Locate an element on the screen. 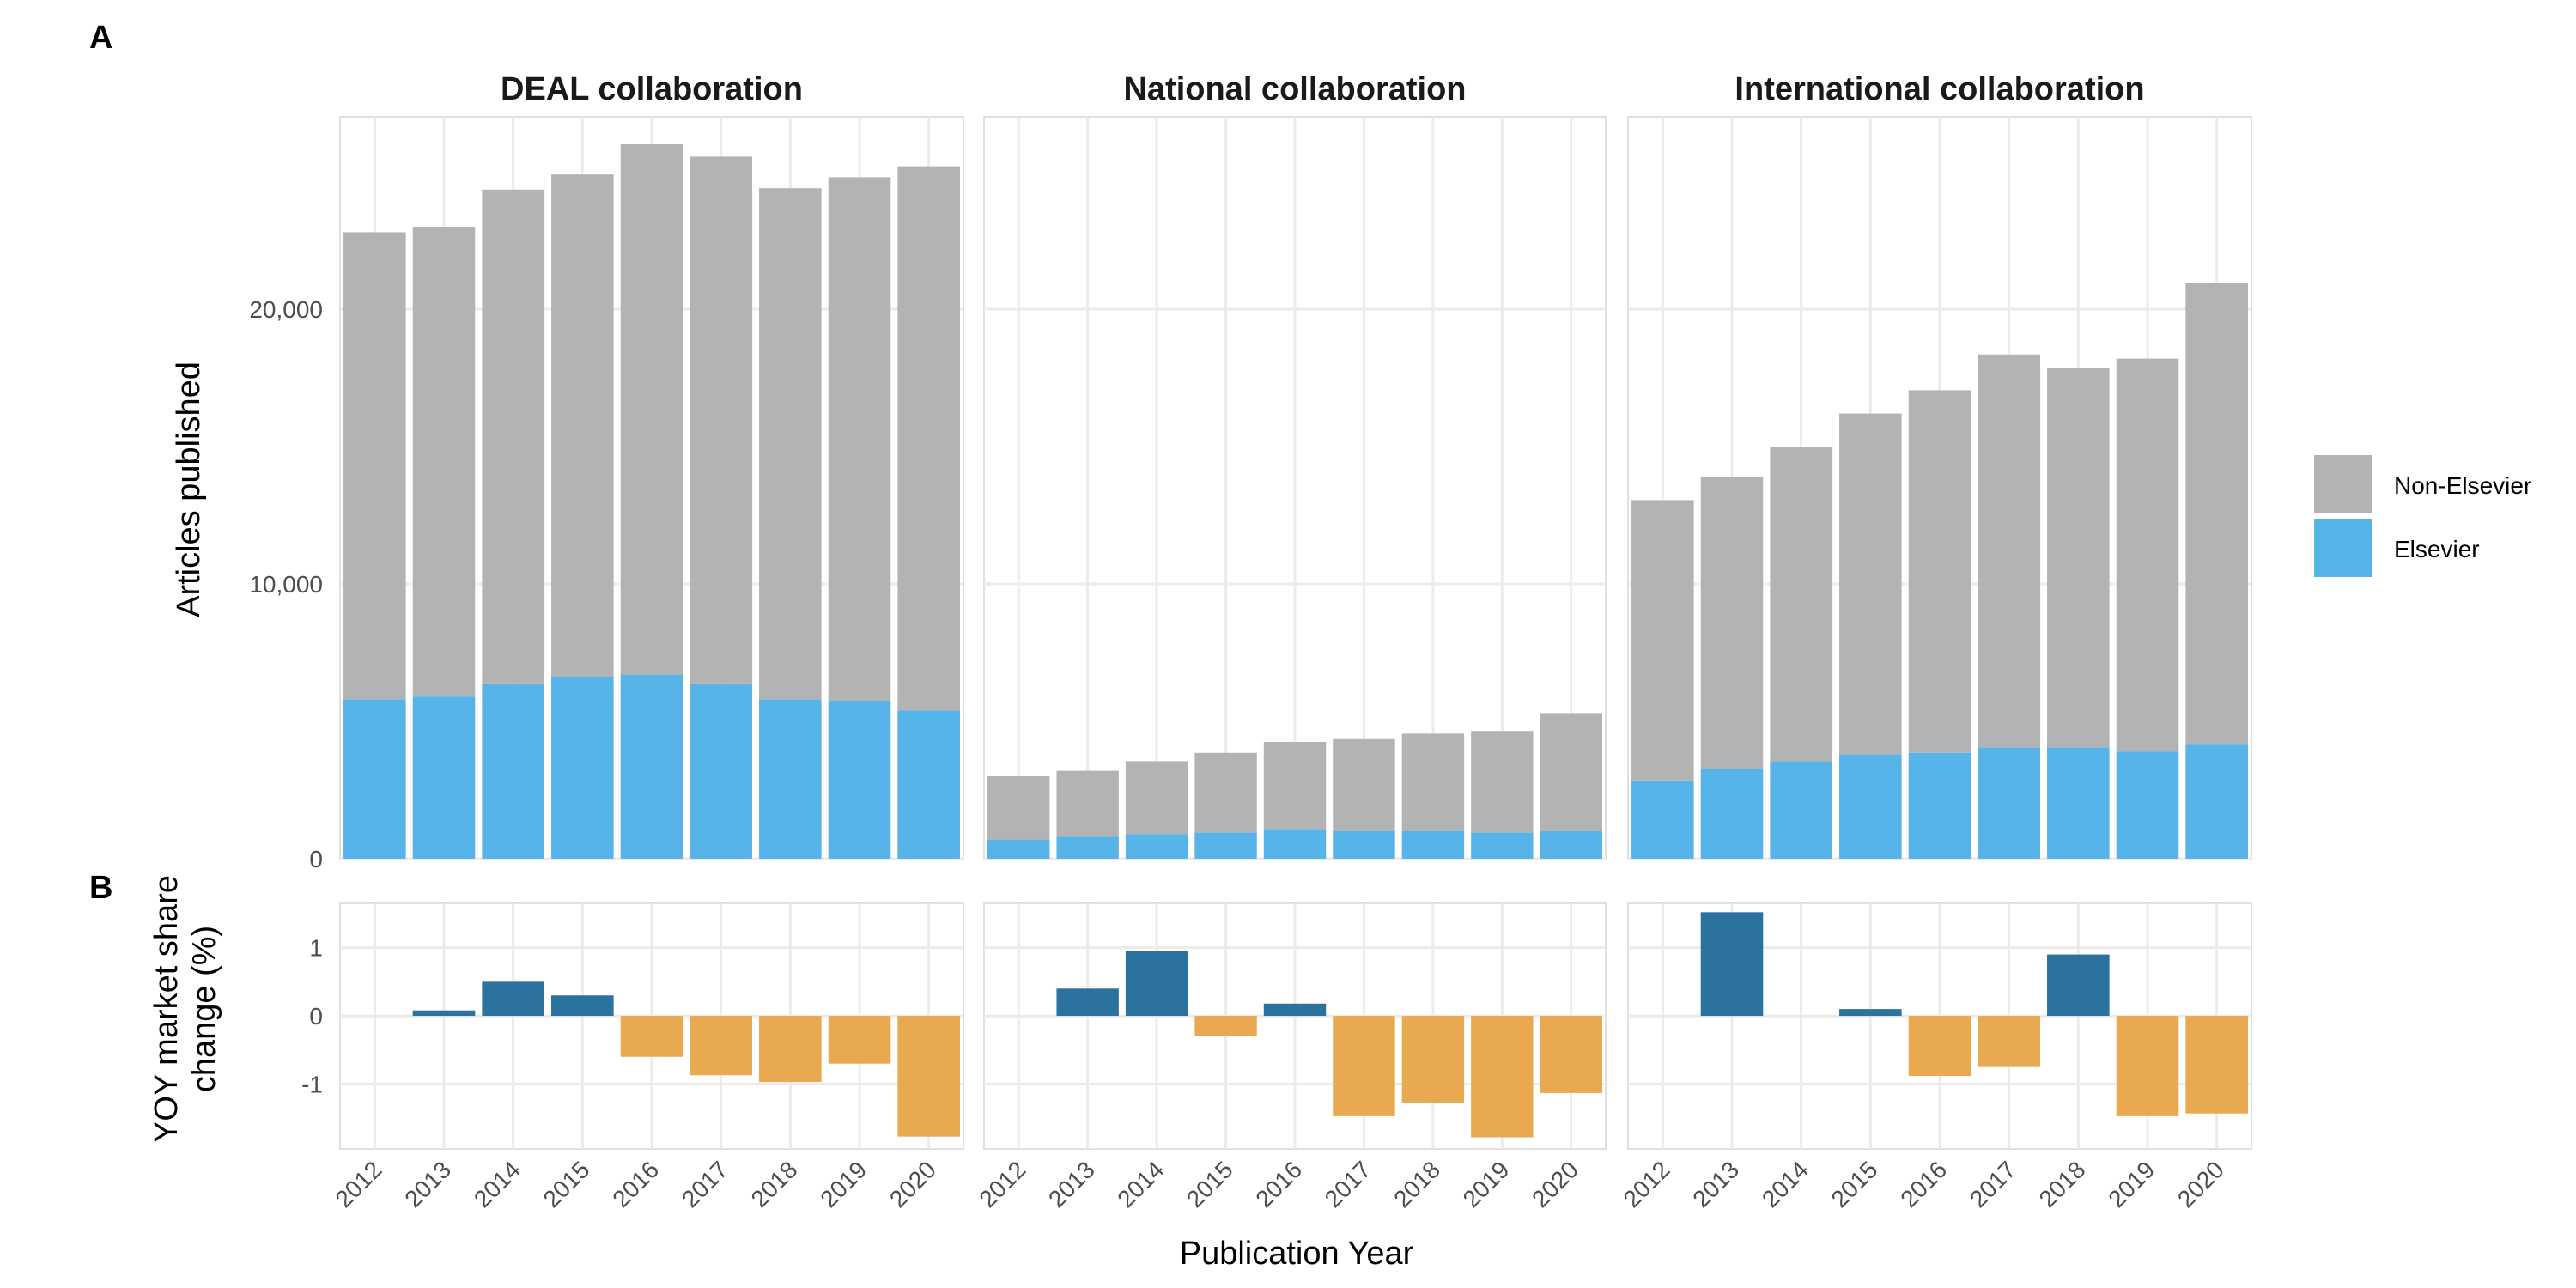 This screenshot has width=2576, height=1288. bar-deal-collaboration-non-elsevier-2020 is located at coordinates (929, 439).